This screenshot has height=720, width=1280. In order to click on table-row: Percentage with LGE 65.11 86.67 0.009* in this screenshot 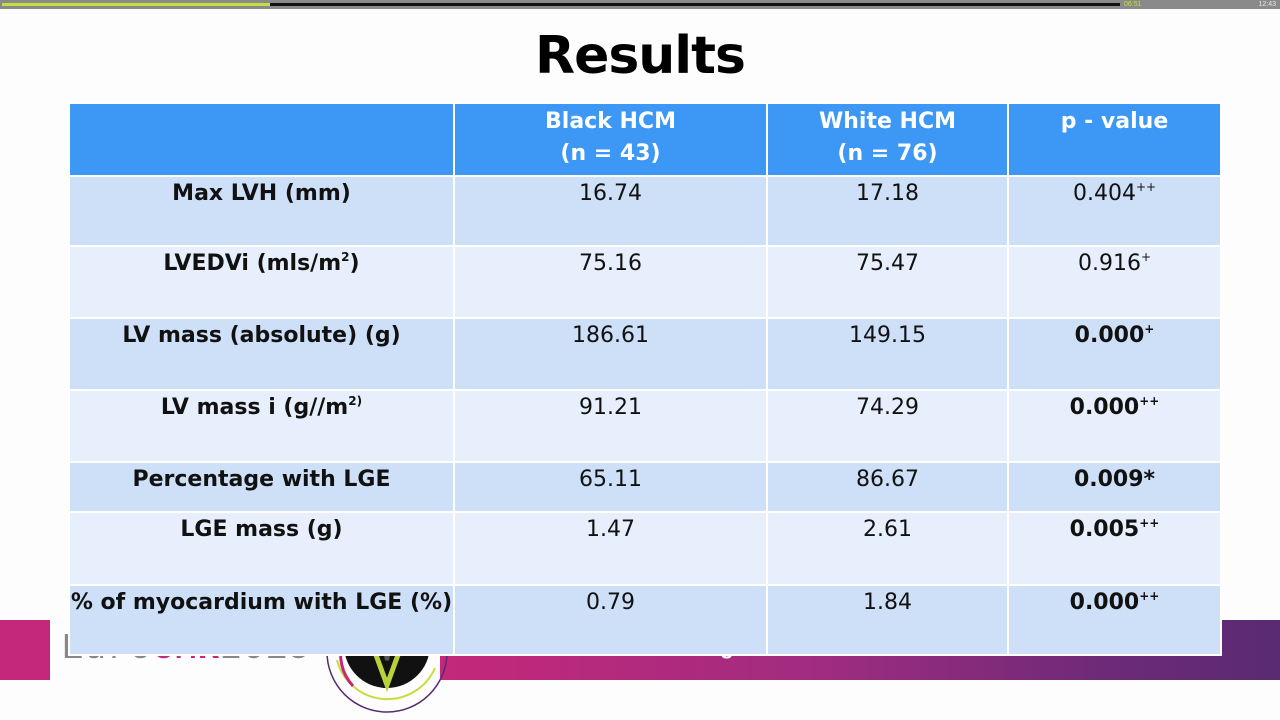, I will do `click(645, 487)`.